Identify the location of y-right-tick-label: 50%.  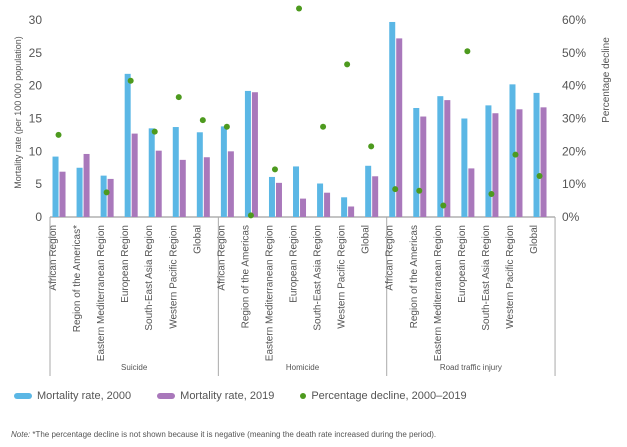
(574, 53).